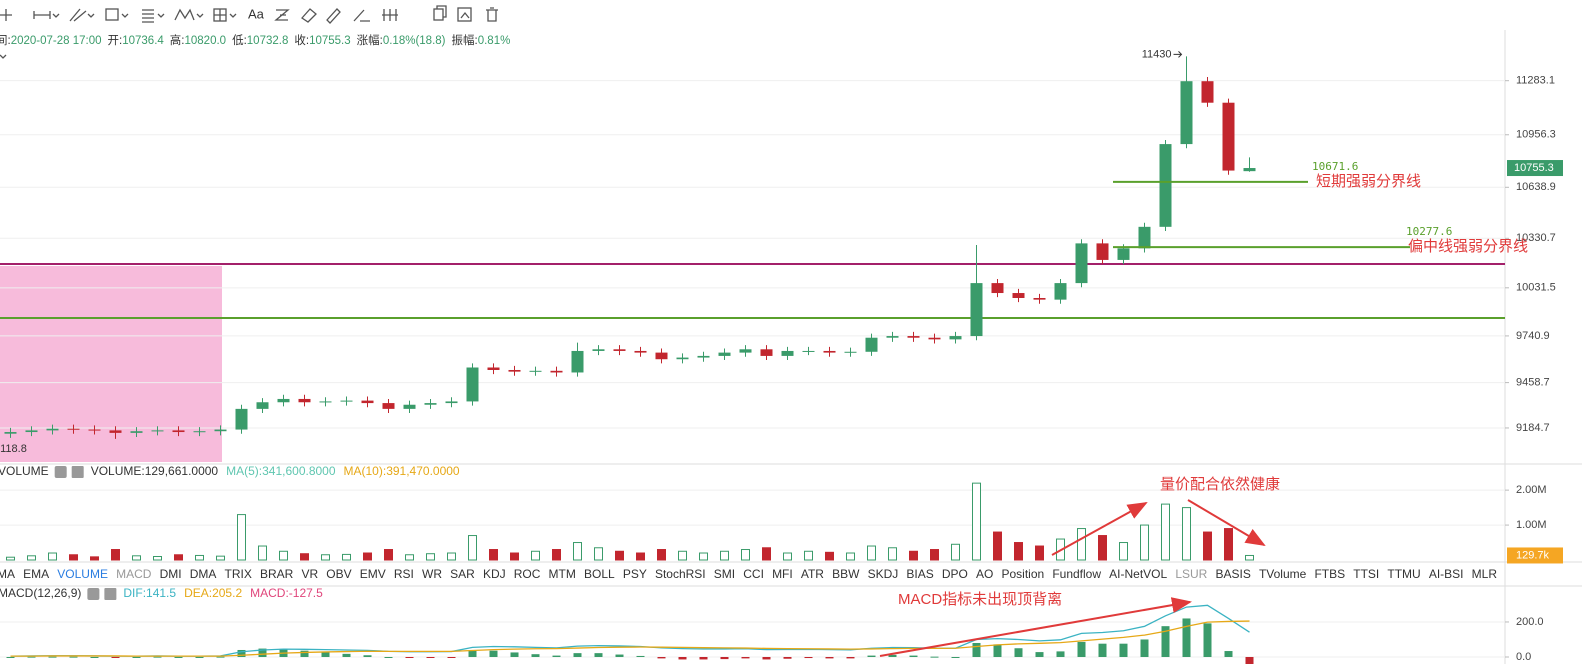 The width and height of the screenshot is (1582, 664). What do you see at coordinates (1403, 574) in the screenshot?
I see `indicator-tab: TTMU` at bounding box center [1403, 574].